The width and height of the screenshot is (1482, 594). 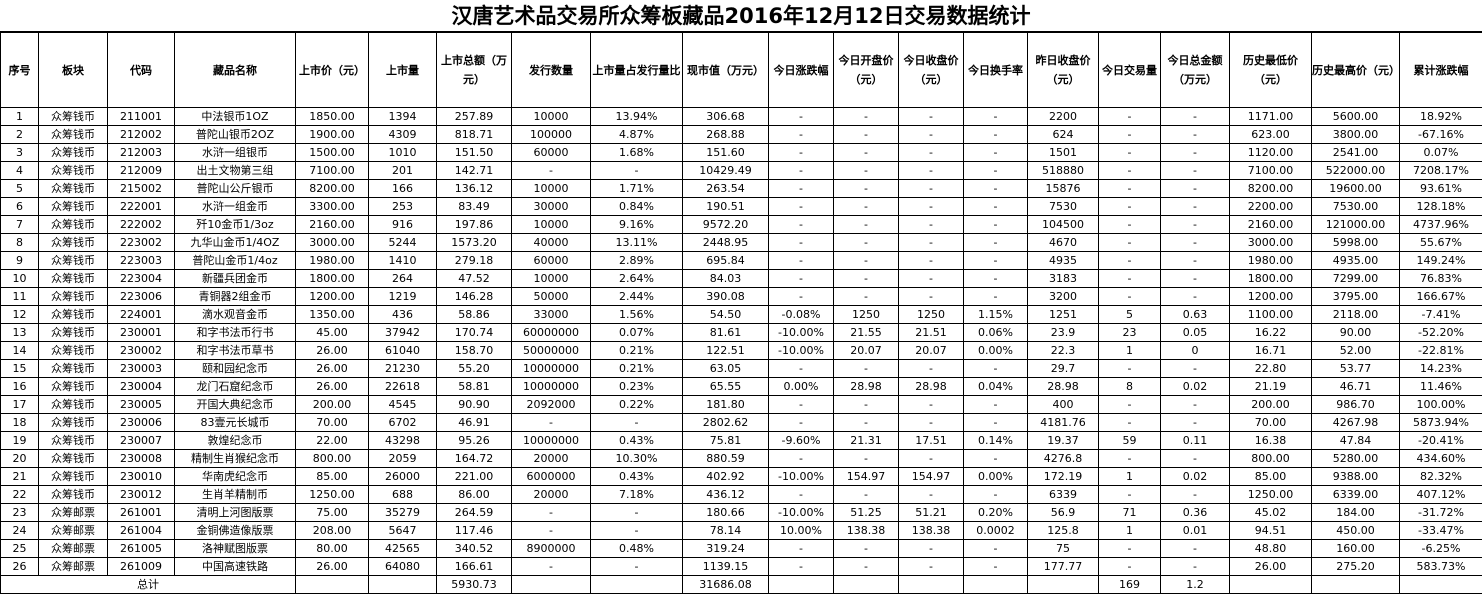 I want to click on table-cell: 26.00, so click(x=332, y=567).